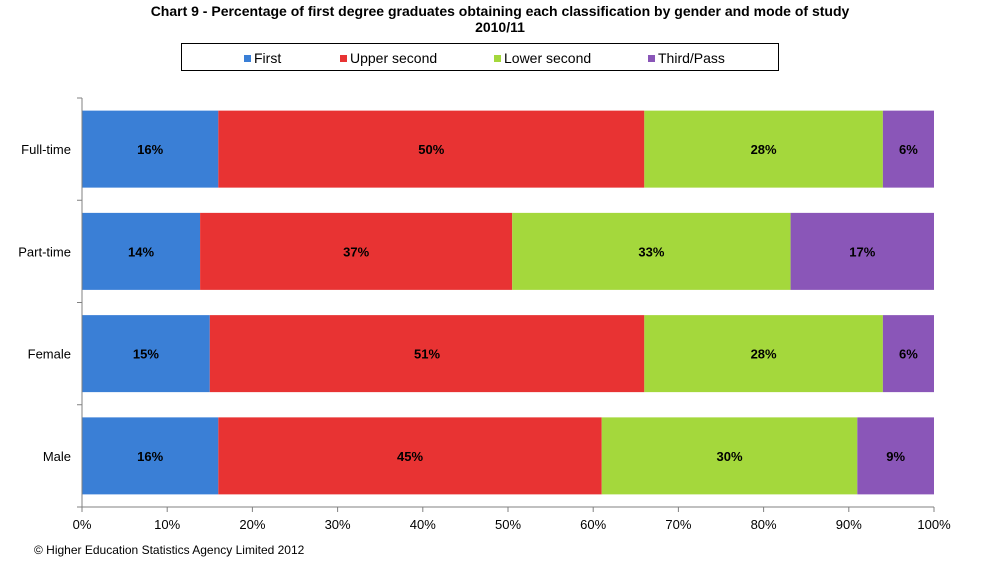 Image resolution: width=1000 pixels, height=562 pixels. What do you see at coordinates (508, 524) in the screenshot?
I see `x-tick-label: 50%` at bounding box center [508, 524].